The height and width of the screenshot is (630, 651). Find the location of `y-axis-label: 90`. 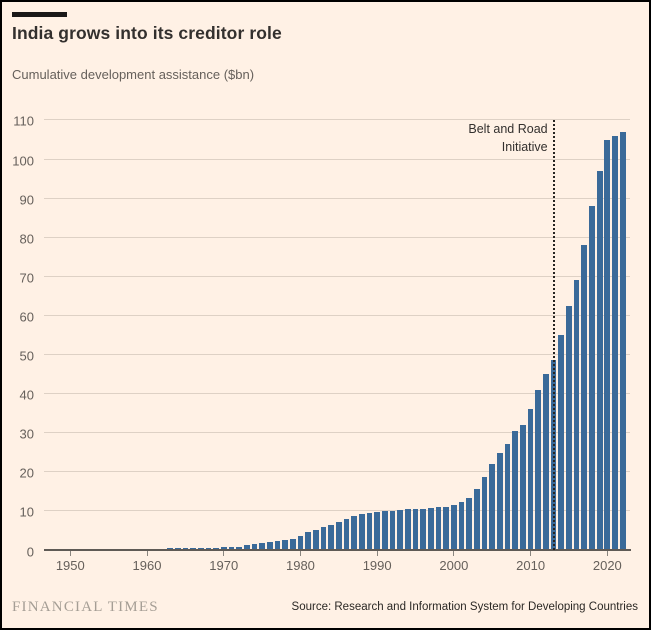

y-axis-label: 90 is located at coordinates (26, 200).